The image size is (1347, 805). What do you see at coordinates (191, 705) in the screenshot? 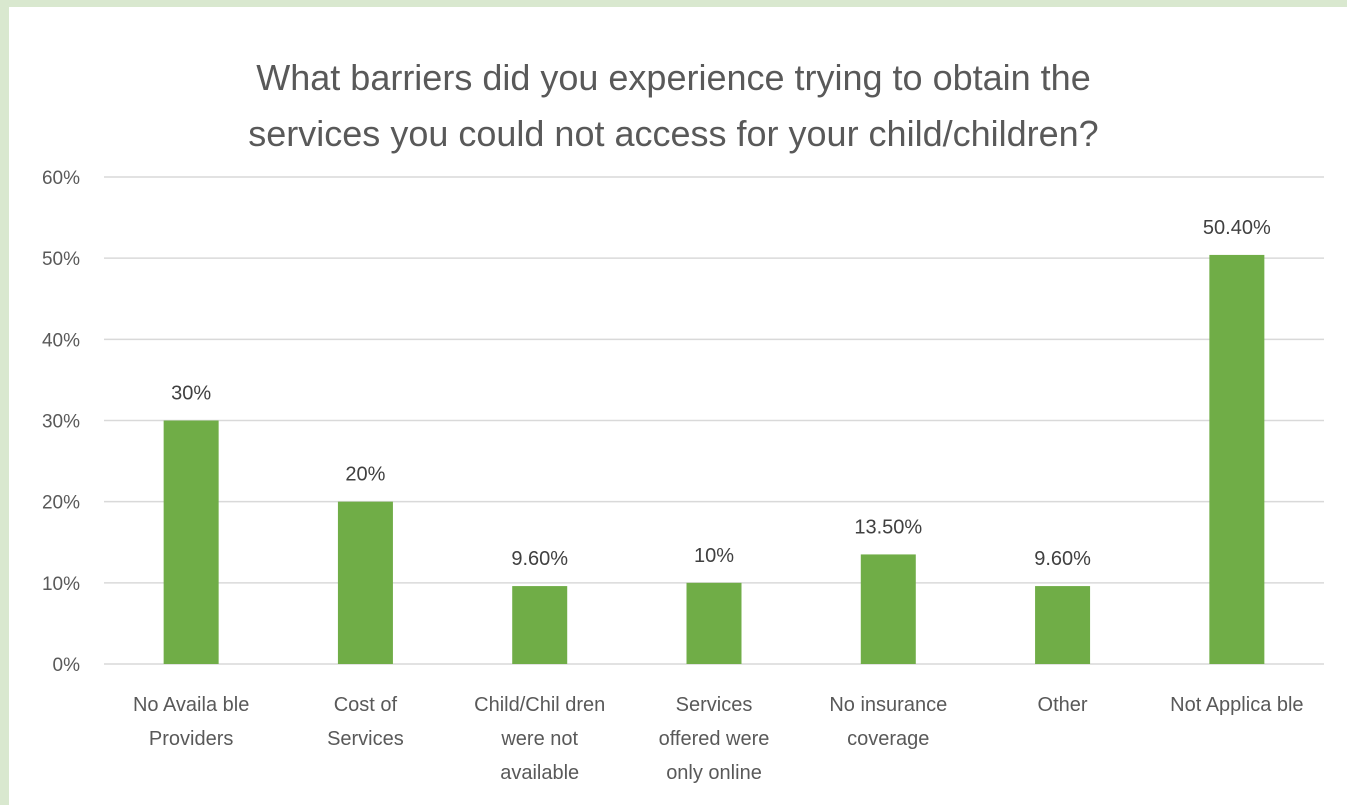
I see `x-category-label: No Availa ble` at bounding box center [191, 705].